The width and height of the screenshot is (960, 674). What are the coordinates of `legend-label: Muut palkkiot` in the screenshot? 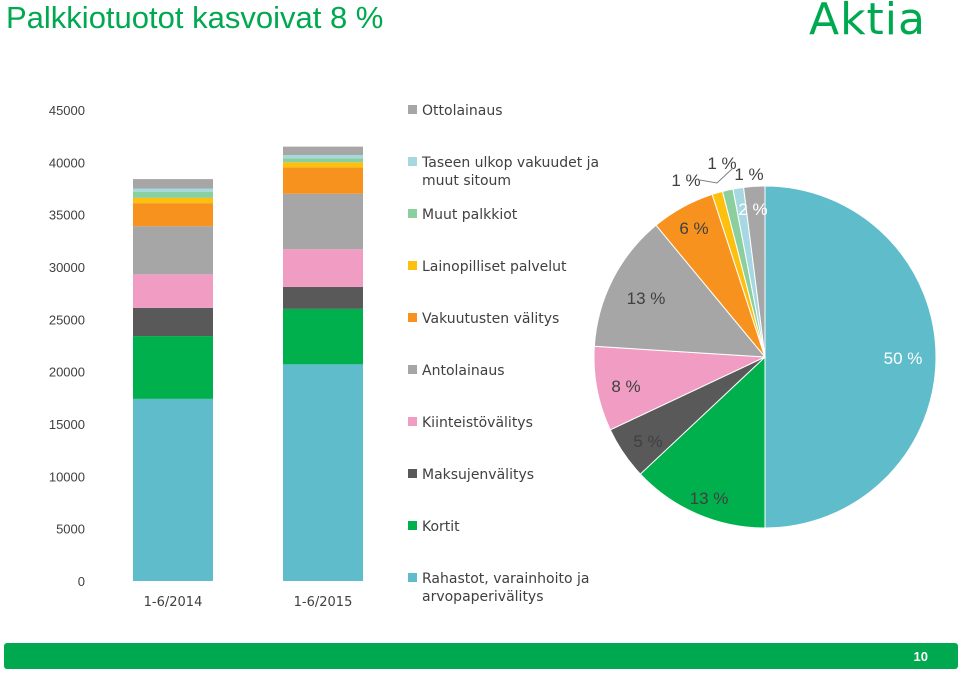 It's located at (470, 215).